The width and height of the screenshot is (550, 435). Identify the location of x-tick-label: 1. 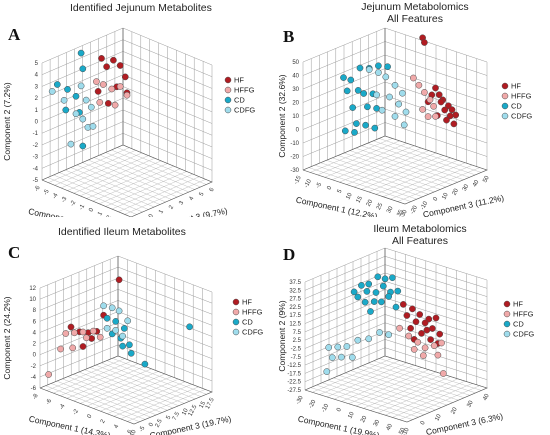
(100, 213).